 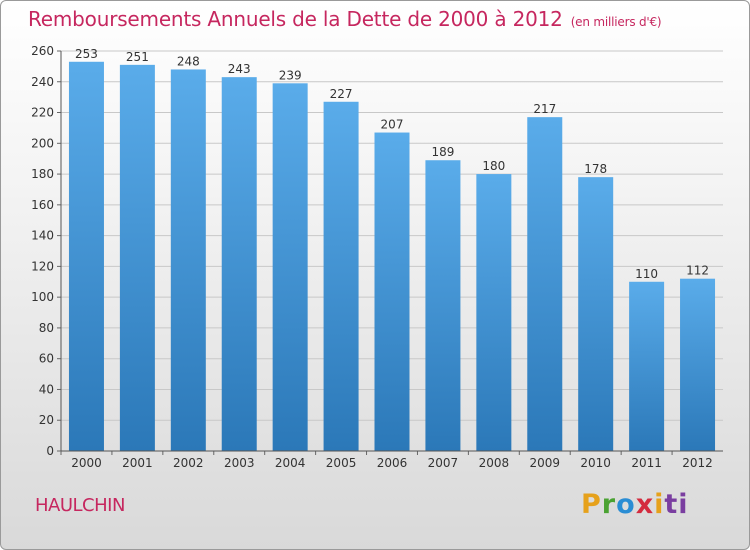 What do you see at coordinates (290, 463) in the screenshot?
I see `x-tick-label: 2004` at bounding box center [290, 463].